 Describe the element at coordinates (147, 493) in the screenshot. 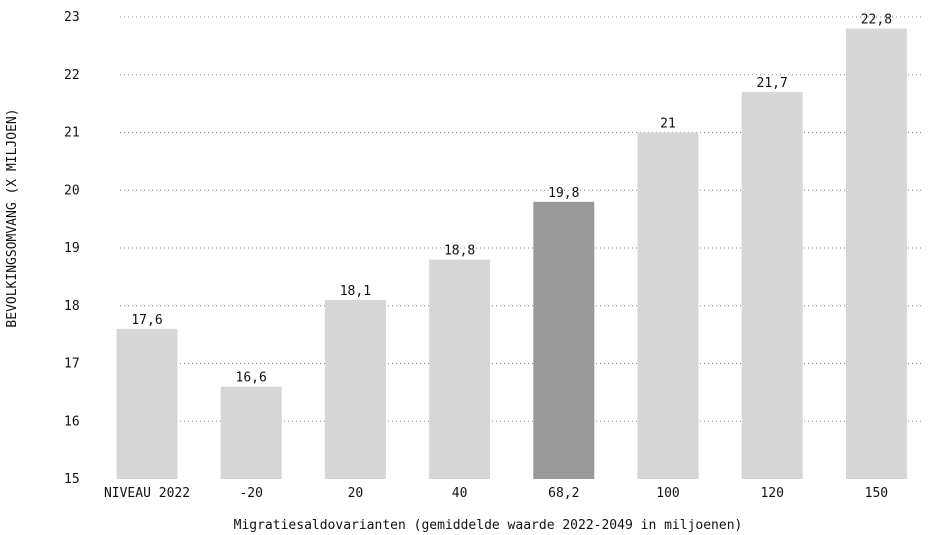

I see `x-tick-label: NIVEAU 2022` at that location.